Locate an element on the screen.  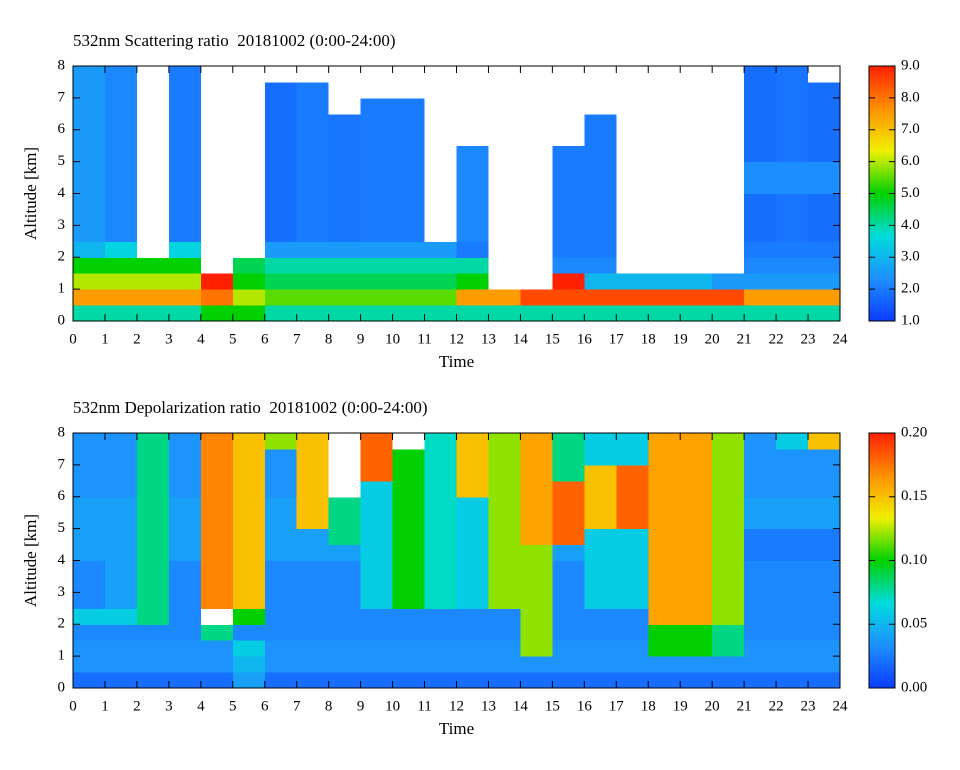
x-tick-label: 20 is located at coordinates (712, 706).